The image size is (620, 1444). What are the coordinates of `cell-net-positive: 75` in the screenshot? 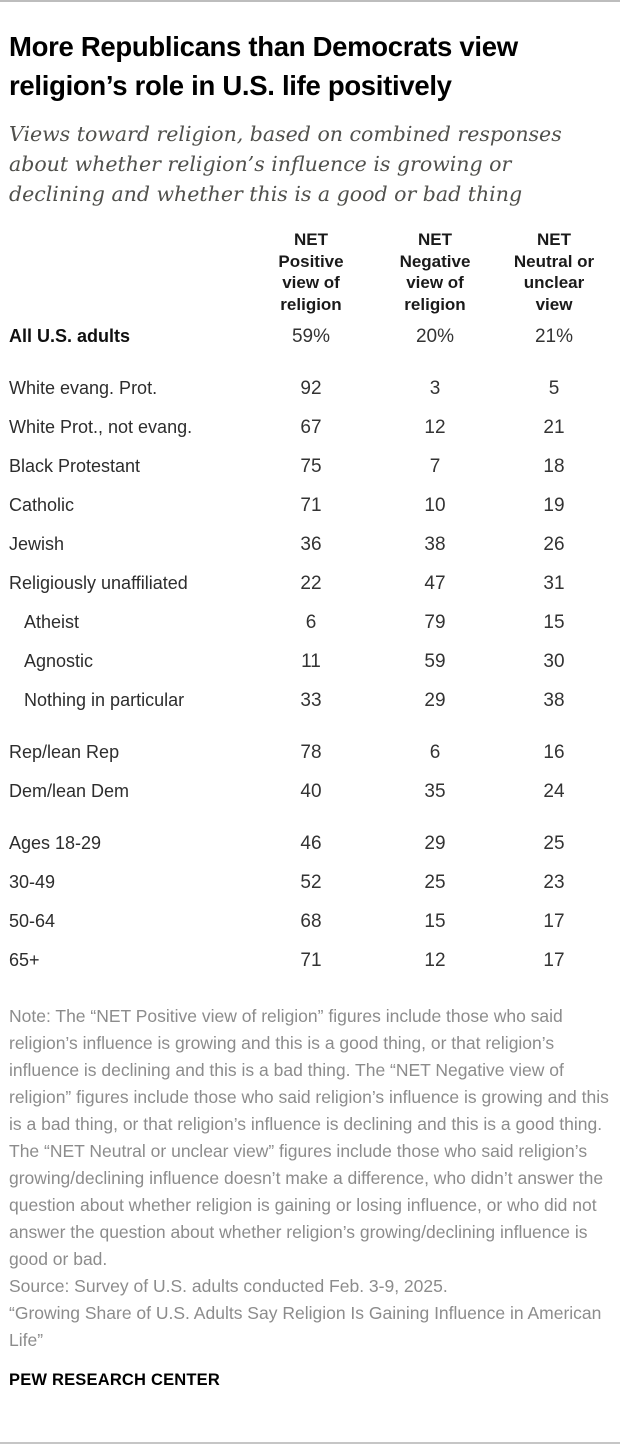 It's located at (311, 466).